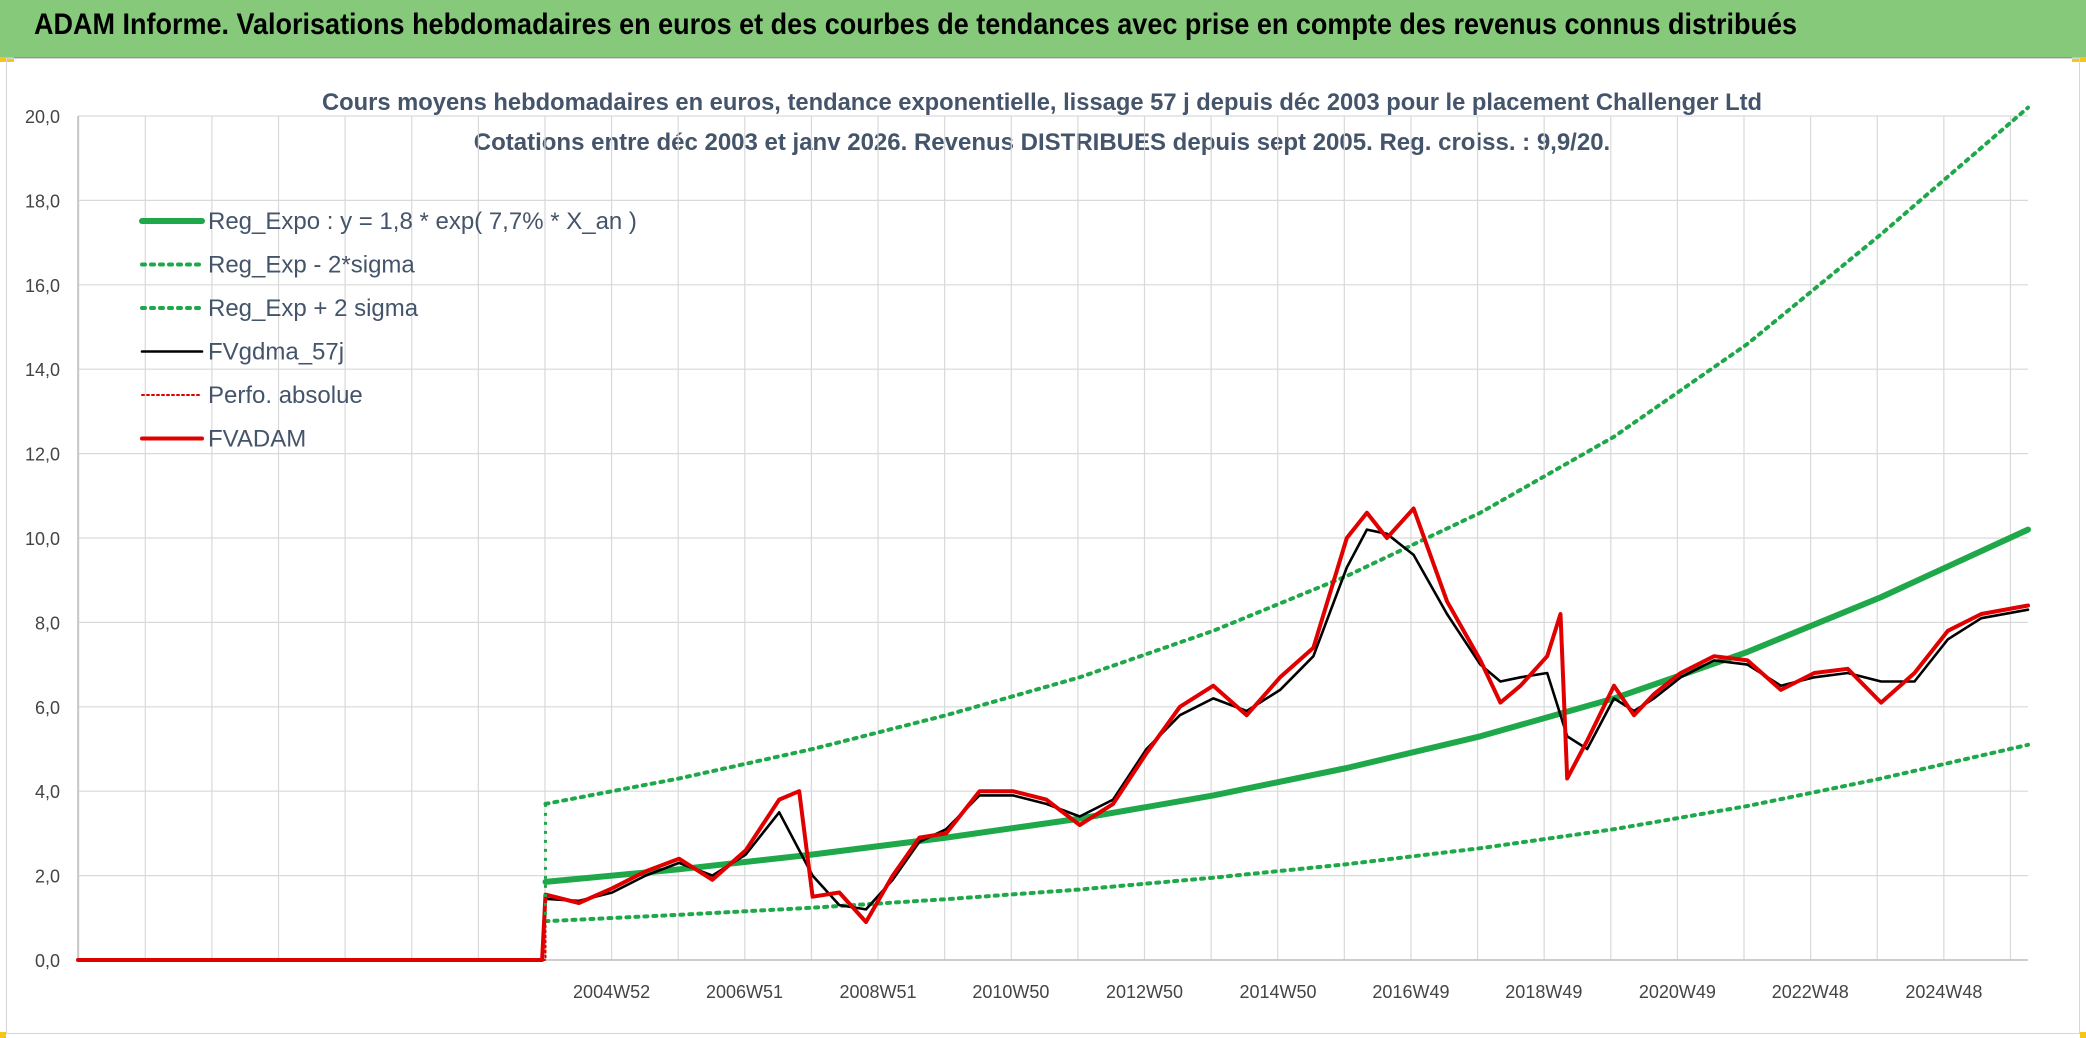 This screenshot has height=1038, width=2086. What do you see at coordinates (42, 370) in the screenshot?
I see `y-tick-label: 14,0` at bounding box center [42, 370].